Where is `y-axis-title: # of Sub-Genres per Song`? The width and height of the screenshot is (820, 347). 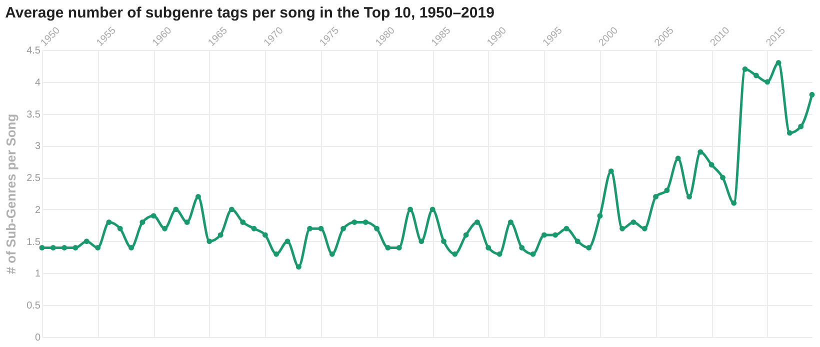
y-axis-title: # of Sub-Genres per Song is located at coordinates (11, 194).